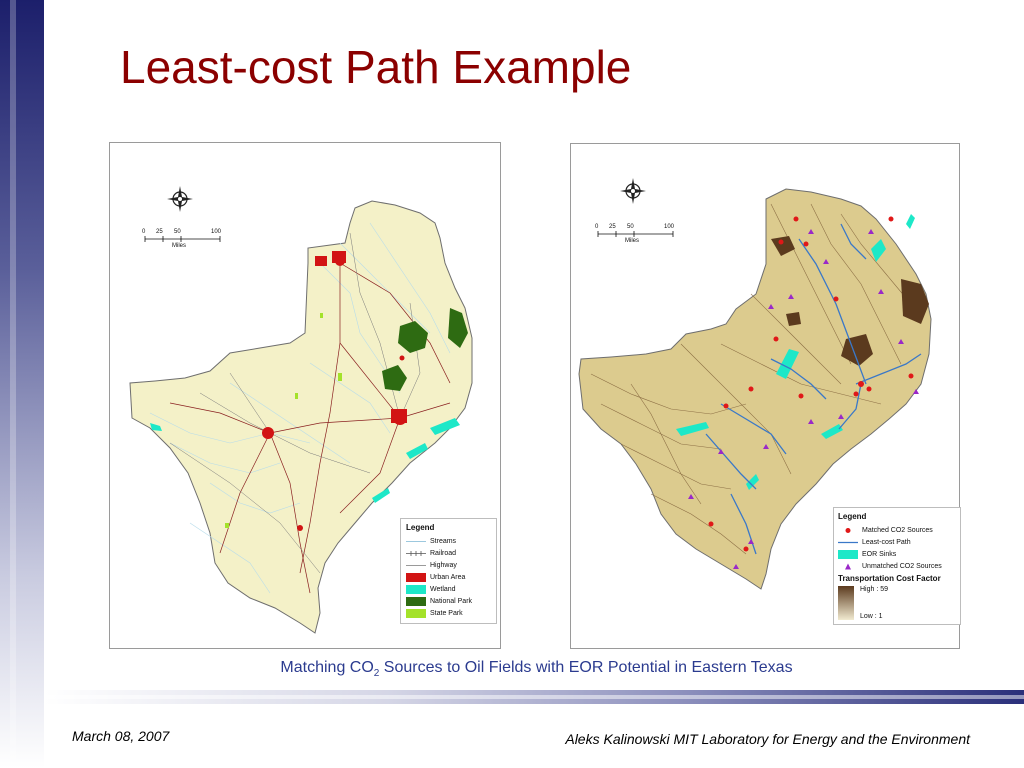 The height and width of the screenshot is (768, 1024). What do you see at coordinates (848, 566) in the screenshot?
I see `purple-triangle-icon` at bounding box center [848, 566].